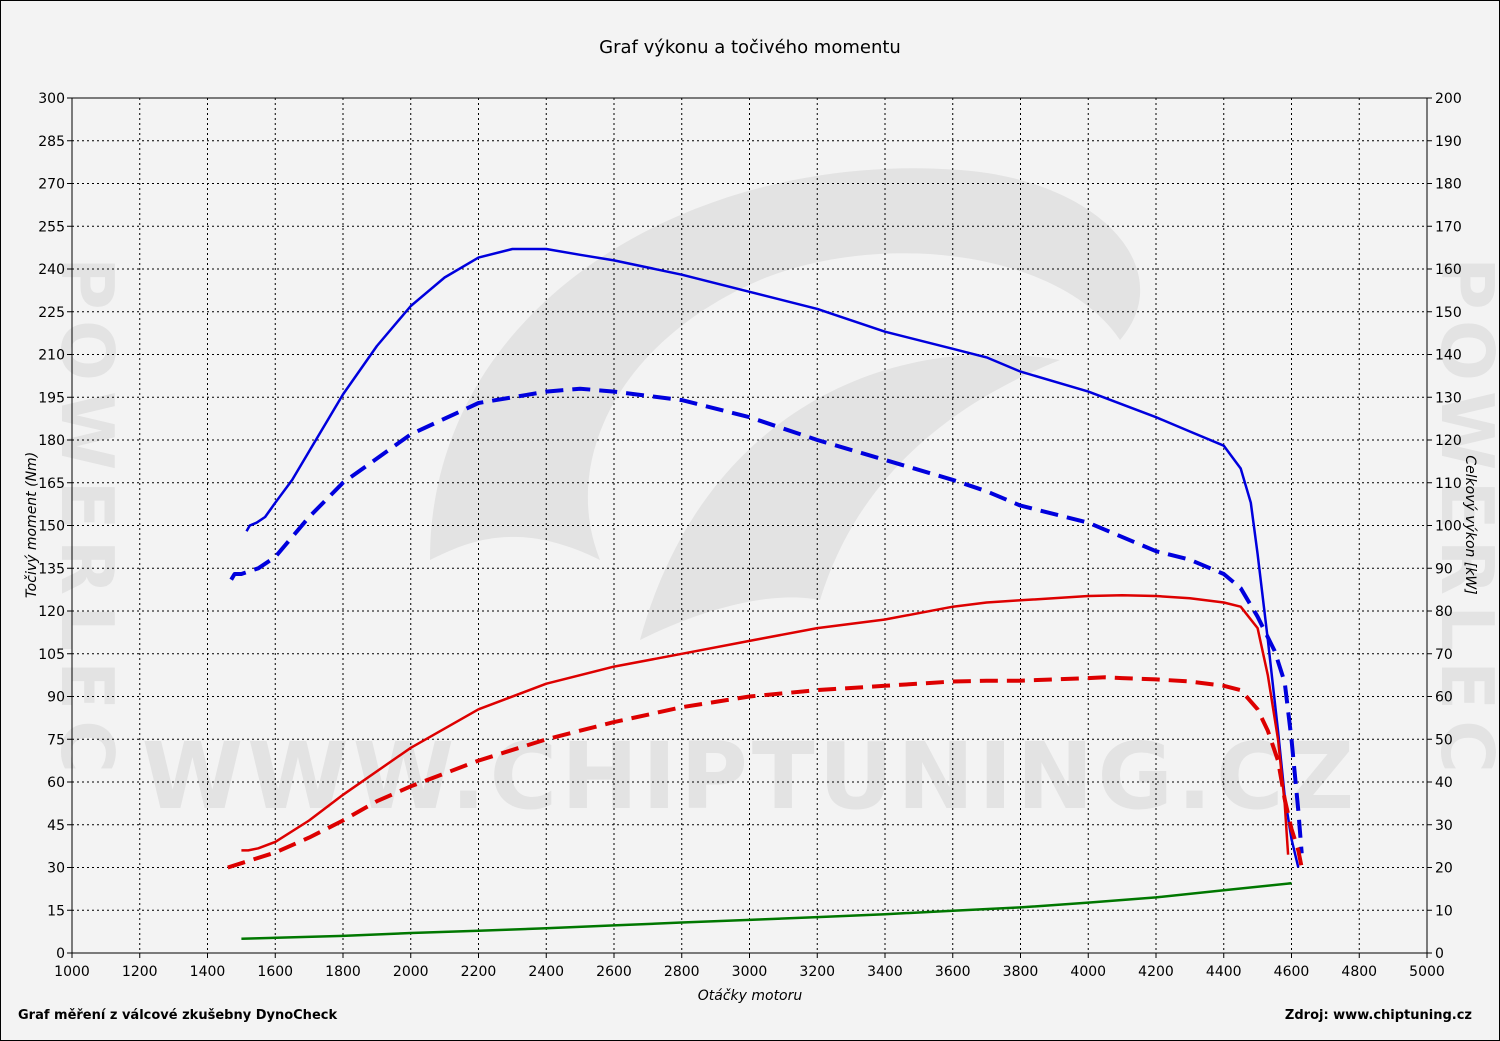 The image size is (1500, 1041). What do you see at coordinates (51, 227) in the screenshot?
I see `y-left-tick-label: 255` at bounding box center [51, 227].